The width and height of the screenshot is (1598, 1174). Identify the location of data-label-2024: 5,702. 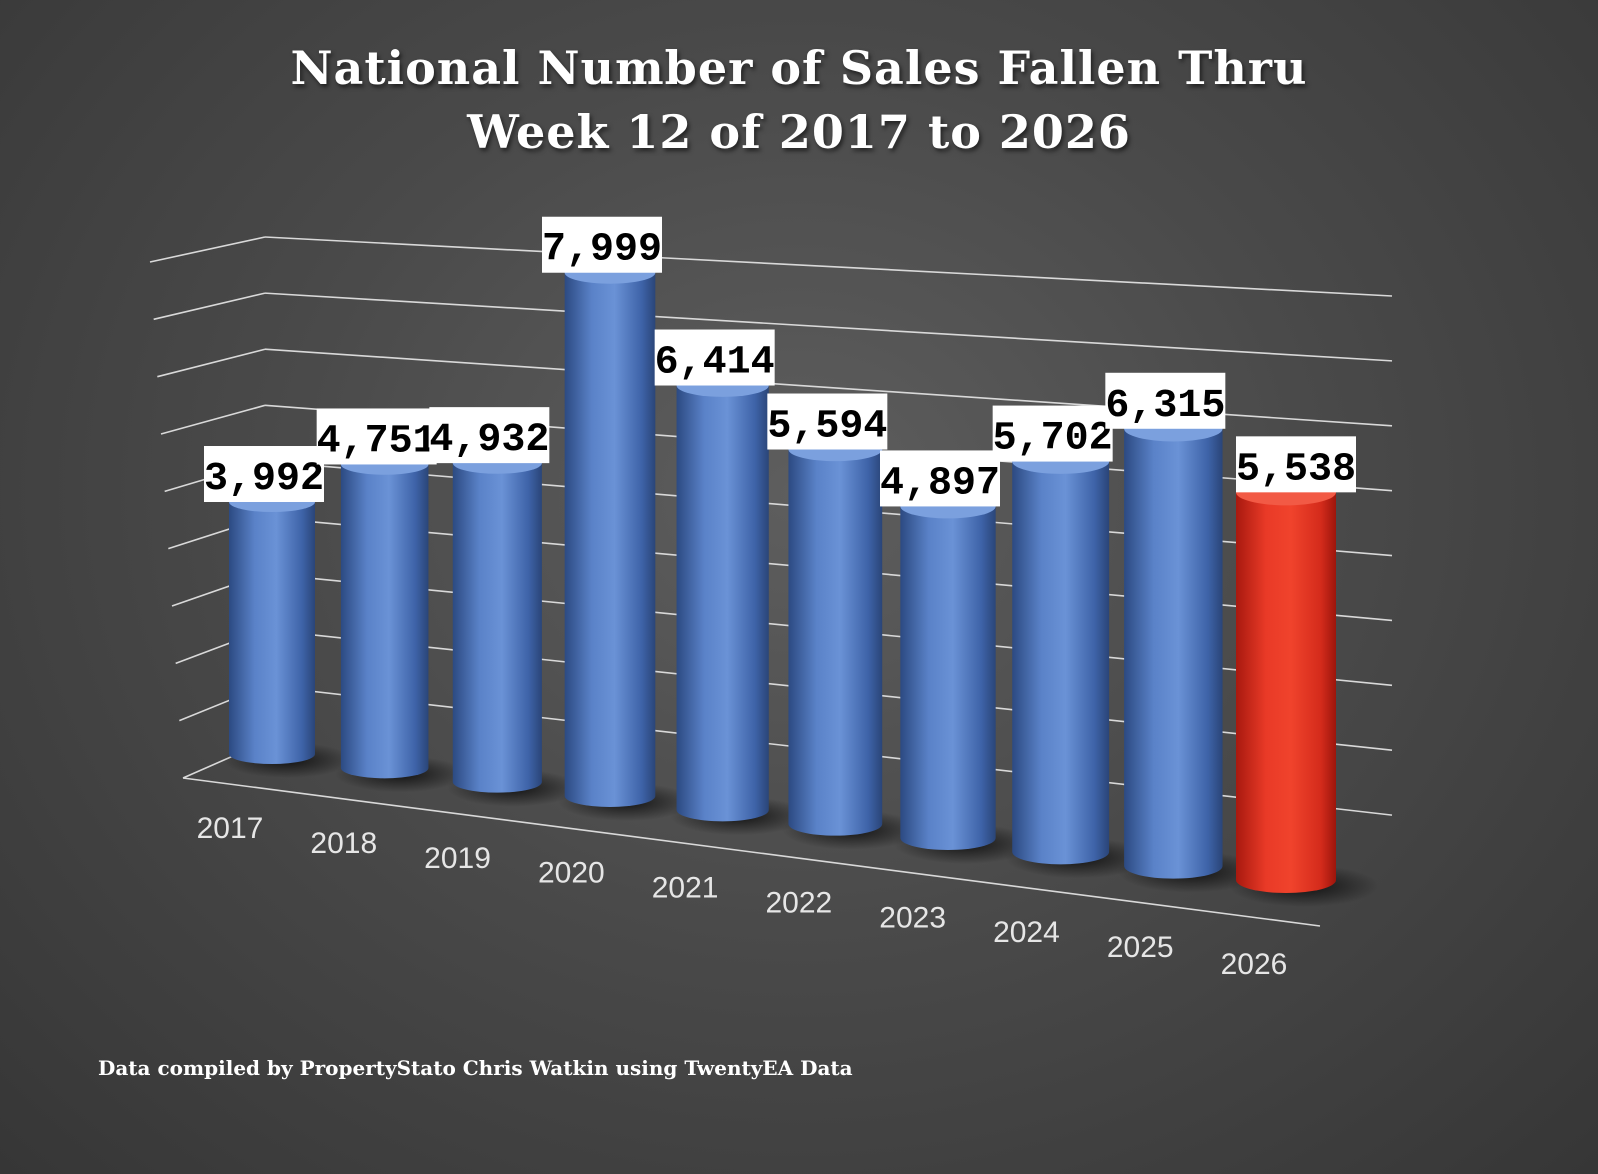
(1052, 433).